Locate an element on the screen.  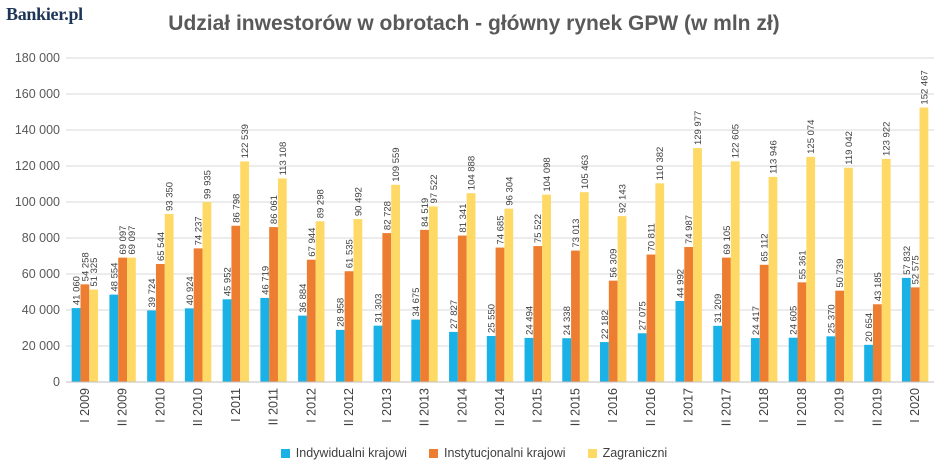
data-label: 69 097 is located at coordinates (132, 240).